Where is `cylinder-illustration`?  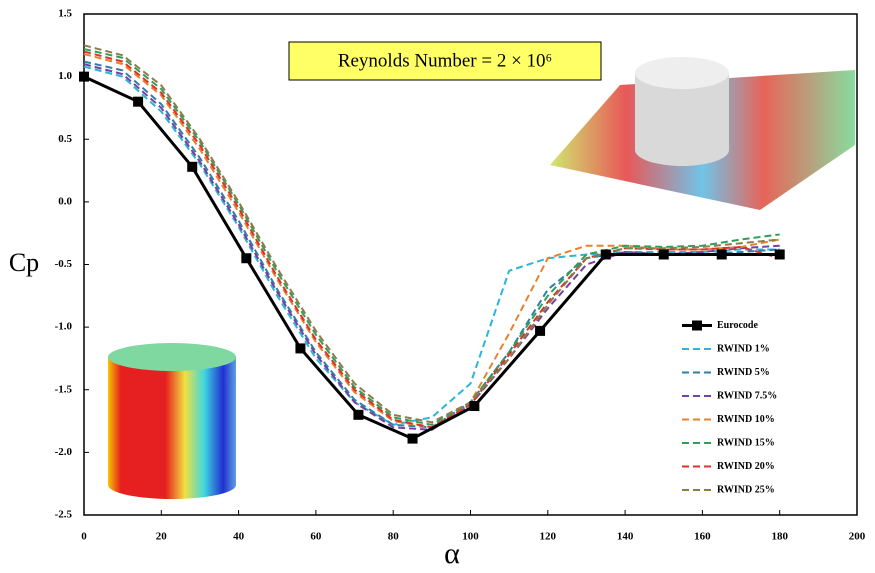
cylinder-illustration is located at coordinates (682, 111).